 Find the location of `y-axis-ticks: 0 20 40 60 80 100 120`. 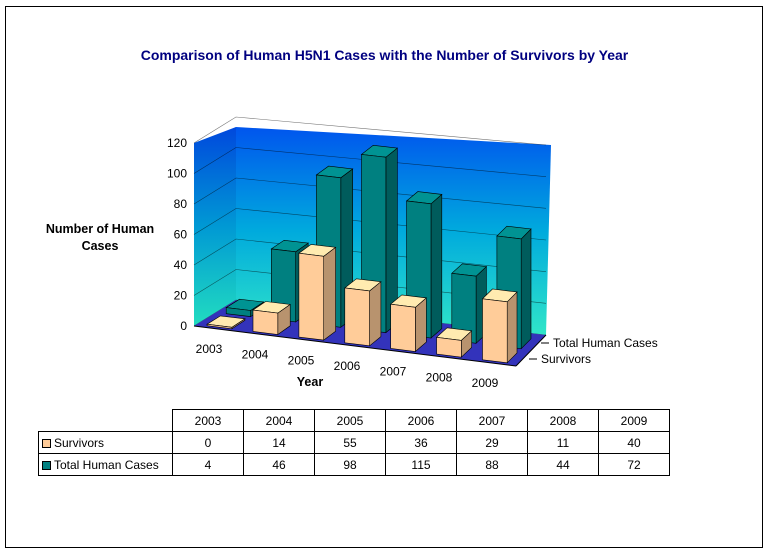

y-axis-ticks: 0 20 40 60 80 100 120 is located at coordinates (177, 234).